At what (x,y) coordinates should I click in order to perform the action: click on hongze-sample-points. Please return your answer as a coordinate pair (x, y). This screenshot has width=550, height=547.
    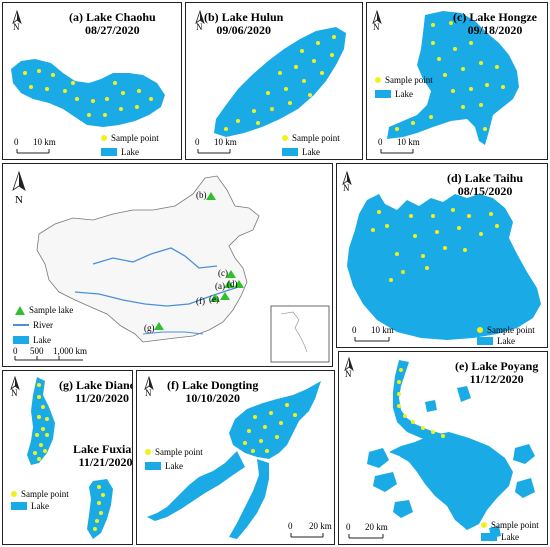
    Looking at the image, I should click on (450, 76).